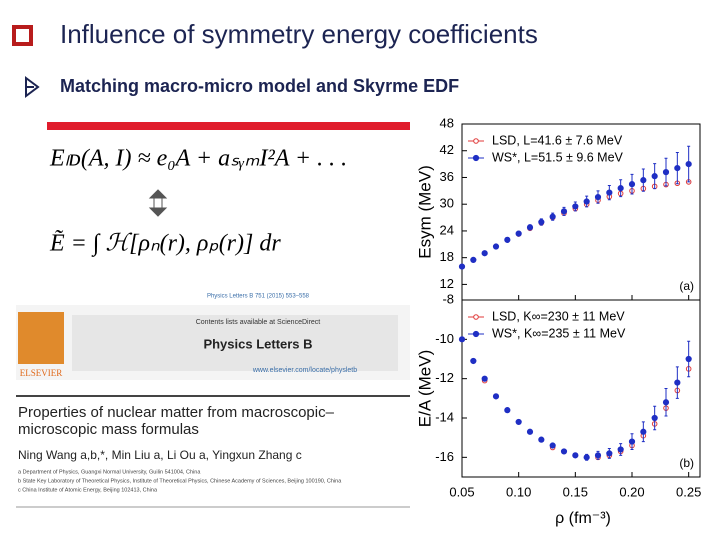 The width and height of the screenshot is (720, 540). What do you see at coordinates (32, 87) in the screenshot?
I see `subtitle-bullet` at bounding box center [32, 87].